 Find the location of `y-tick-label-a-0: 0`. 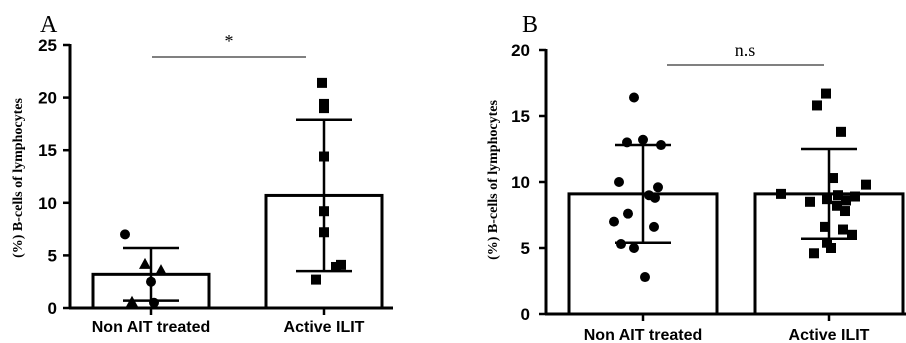

y-tick-label-a-0: 0 is located at coordinates (52, 308).